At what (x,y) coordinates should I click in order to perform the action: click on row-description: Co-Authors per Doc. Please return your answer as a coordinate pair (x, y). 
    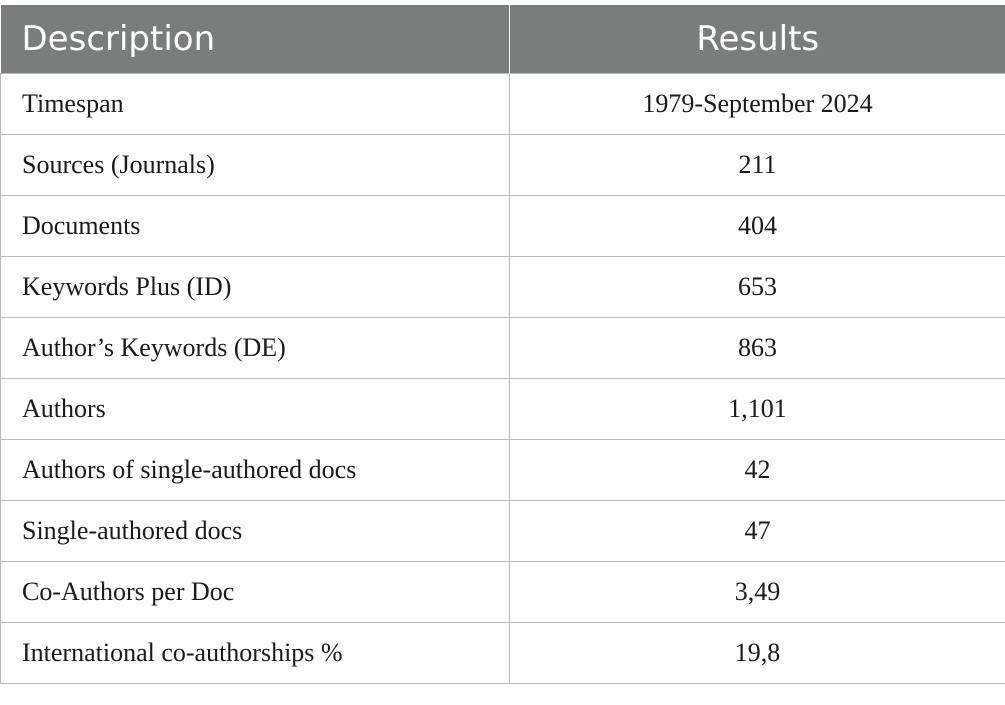
    Looking at the image, I should click on (255, 592).